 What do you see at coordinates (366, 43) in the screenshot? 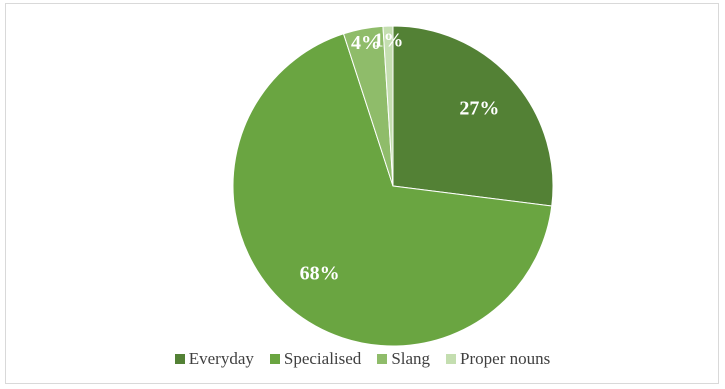
I see `data-label-slang: 4%` at bounding box center [366, 43].